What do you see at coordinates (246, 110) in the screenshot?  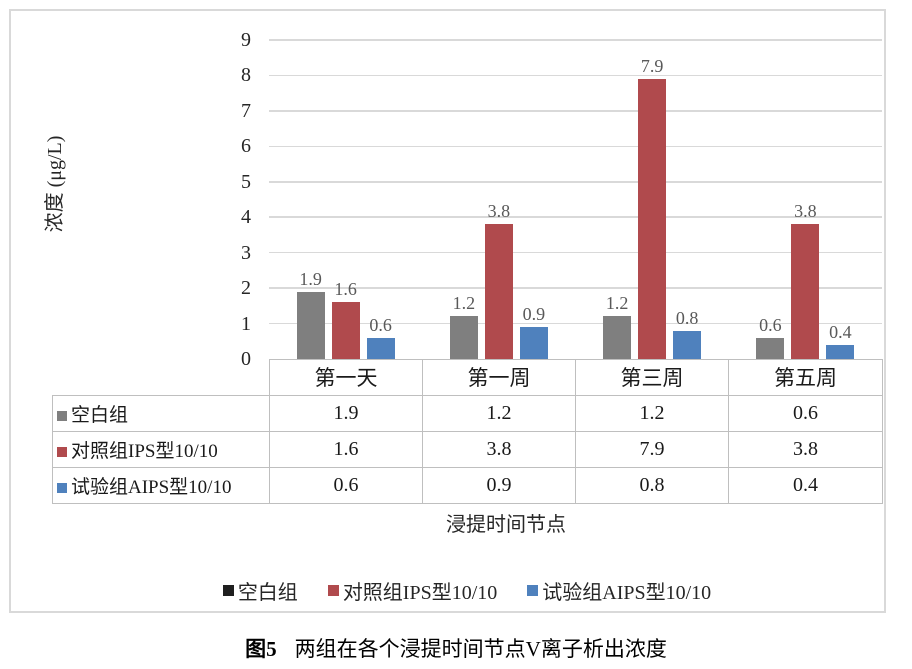 I see `y-axis-tick-label: 7` at bounding box center [246, 110].